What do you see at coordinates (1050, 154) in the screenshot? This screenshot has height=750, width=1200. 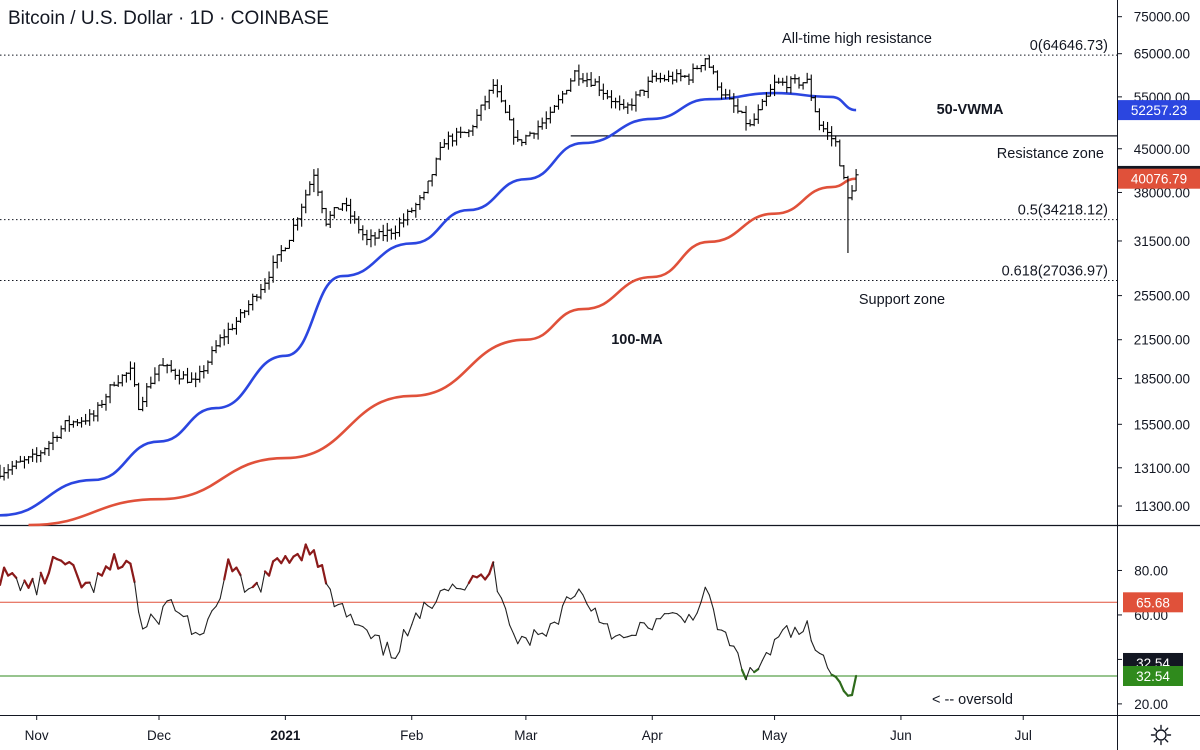 I see `annotation-resistance-zone: Resistance zone` at bounding box center [1050, 154].